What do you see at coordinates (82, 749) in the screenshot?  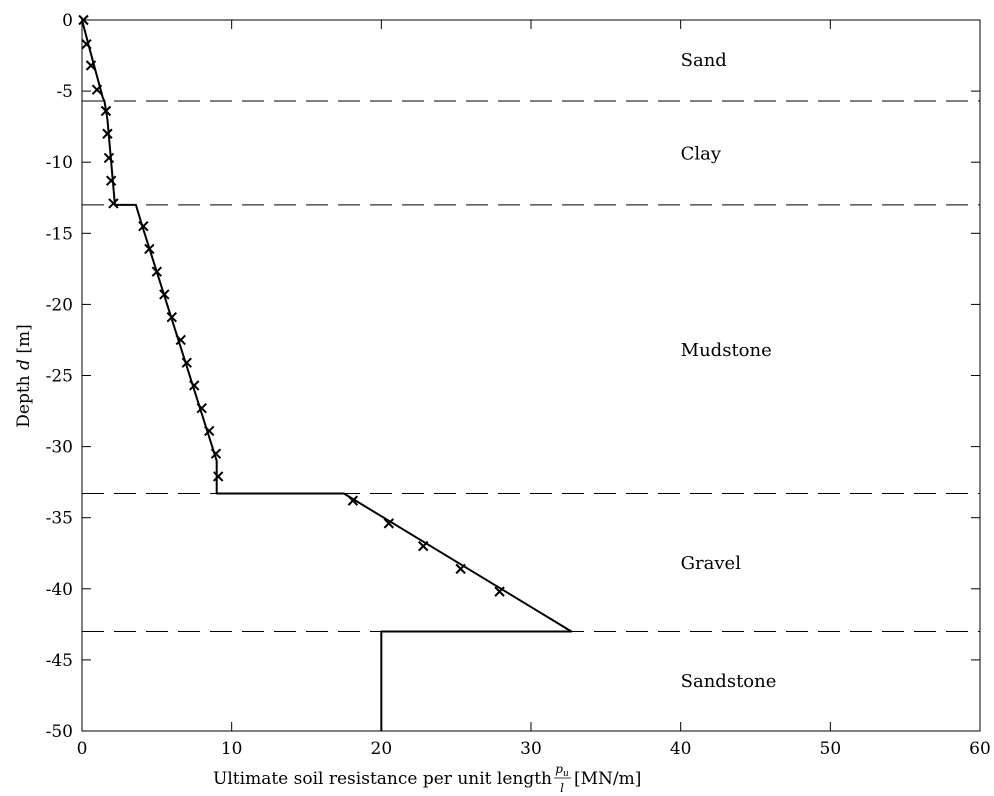 I see `x-tick-label: 0` at bounding box center [82, 749].